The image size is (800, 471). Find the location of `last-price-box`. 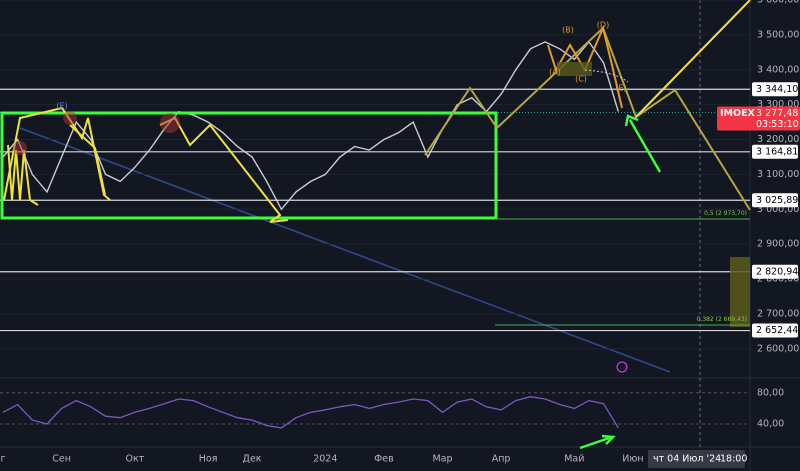

last-price-box is located at coordinates (758, 118).